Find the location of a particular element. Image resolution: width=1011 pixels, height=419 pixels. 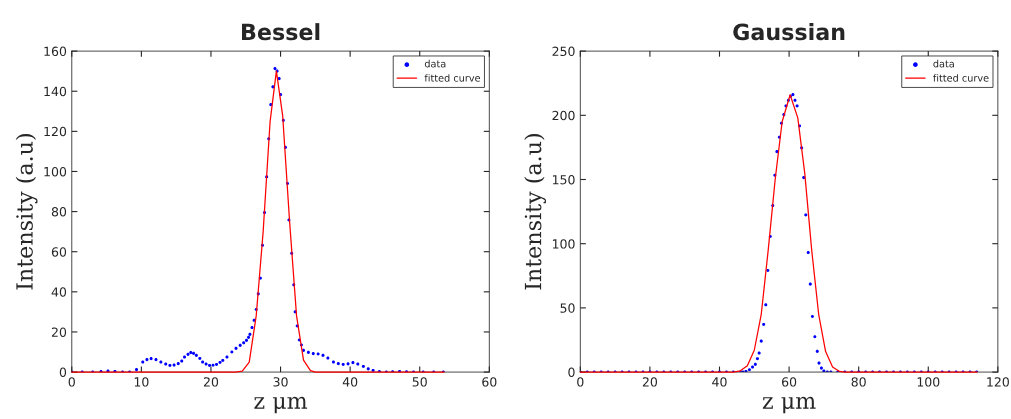

y-tick-label: 60 is located at coordinates (59, 252).